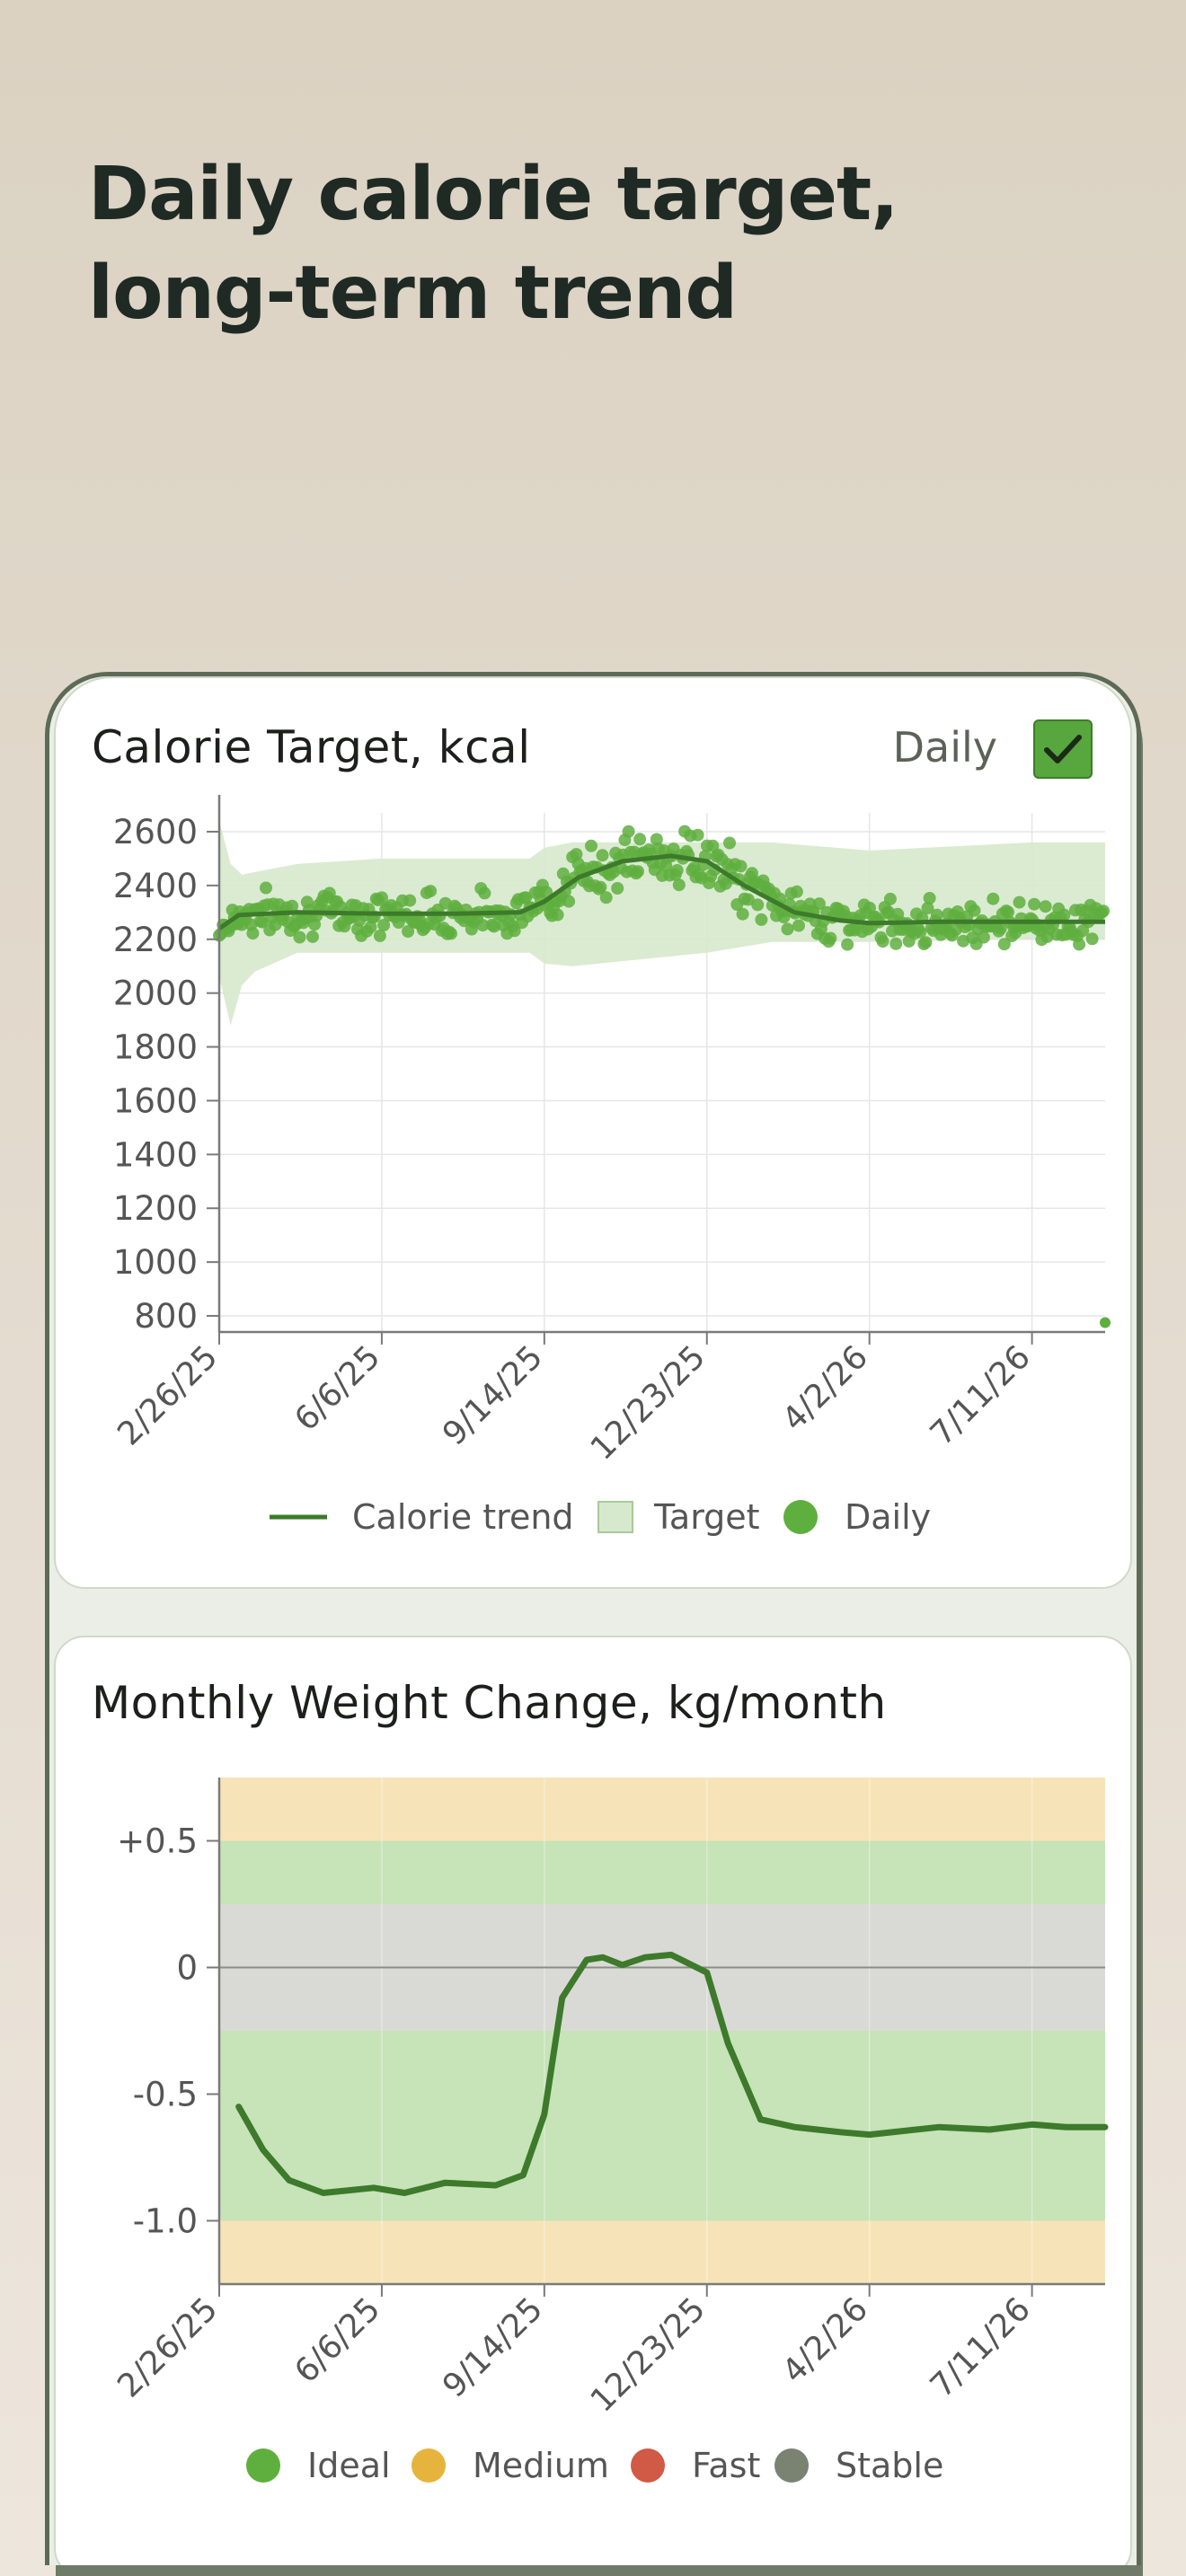 Image resolution: width=1186 pixels, height=2576 pixels. Describe the element at coordinates (582, 244) in the screenshot. I see `page-headline: Daily calorie target, long-term trend` at that location.